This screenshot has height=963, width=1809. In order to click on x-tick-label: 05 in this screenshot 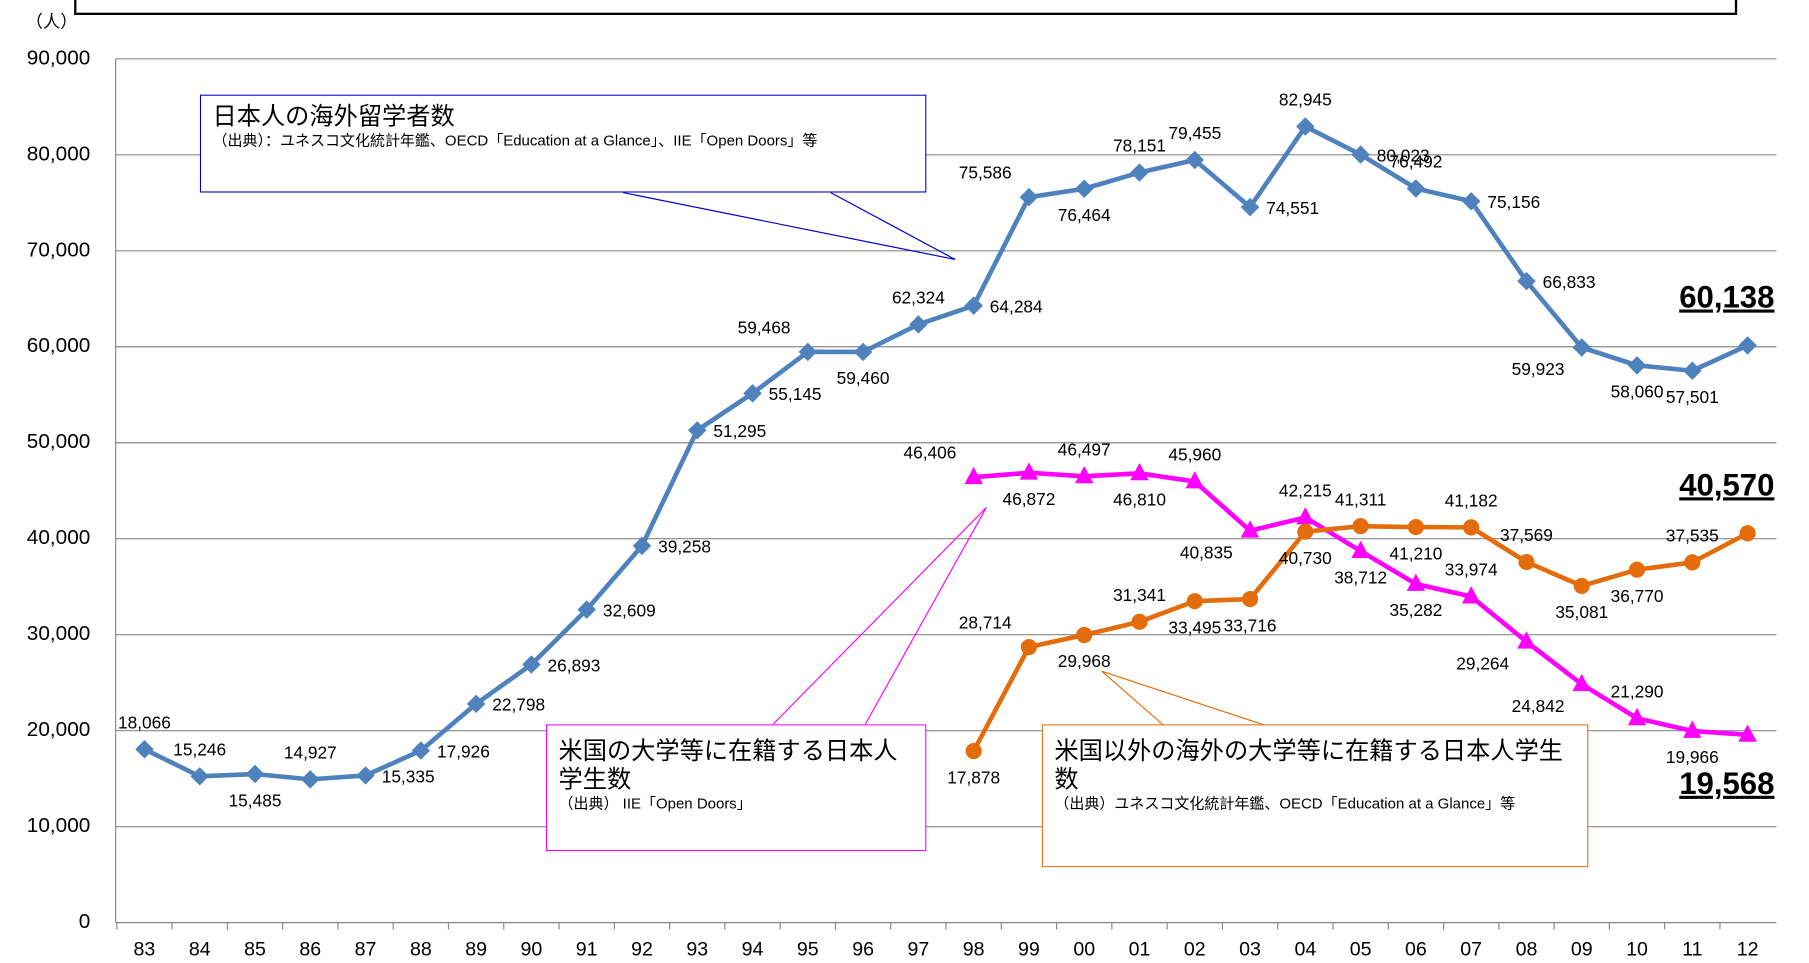, I will do `click(1361, 949)`.